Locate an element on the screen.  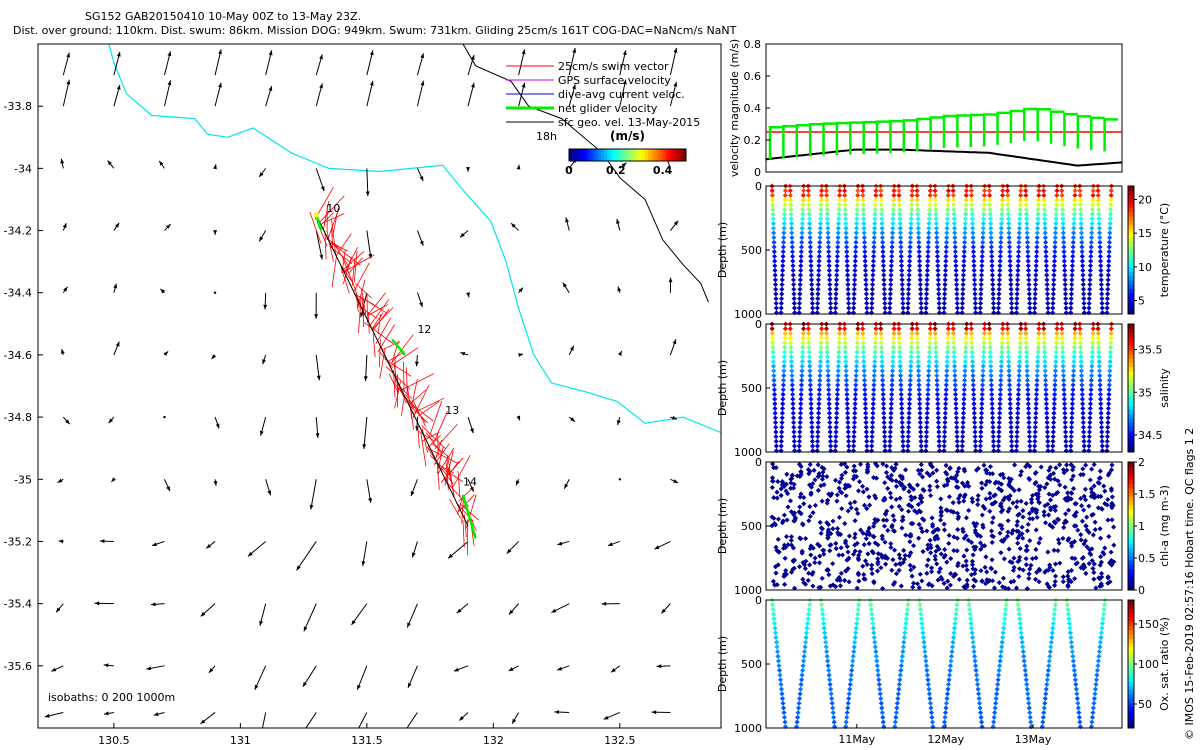
map-ytick-label: -34.4 is located at coordinates (18, 293).